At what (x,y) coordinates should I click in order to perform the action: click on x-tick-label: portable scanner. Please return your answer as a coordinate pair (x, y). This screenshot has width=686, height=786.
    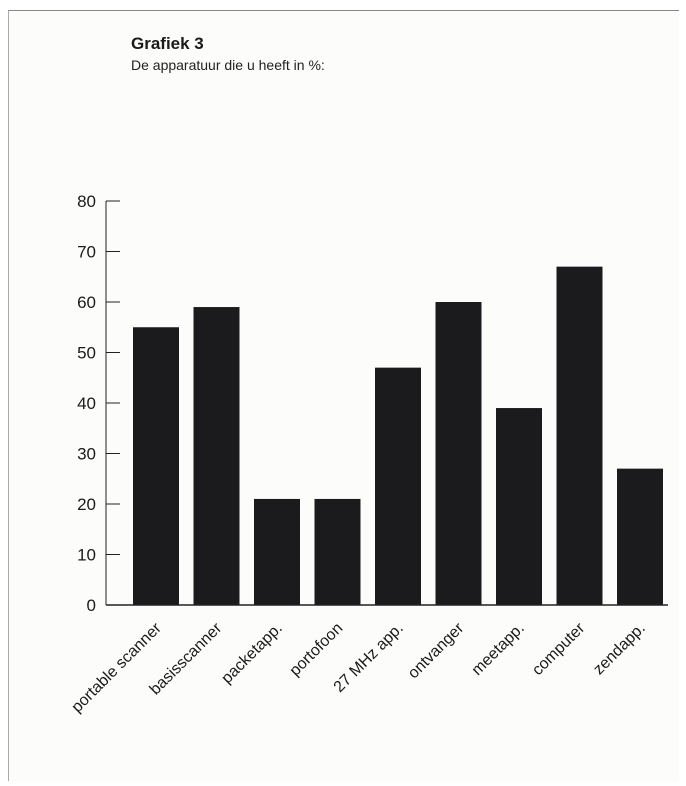
    Looking at the image, I should click on (117, 667).